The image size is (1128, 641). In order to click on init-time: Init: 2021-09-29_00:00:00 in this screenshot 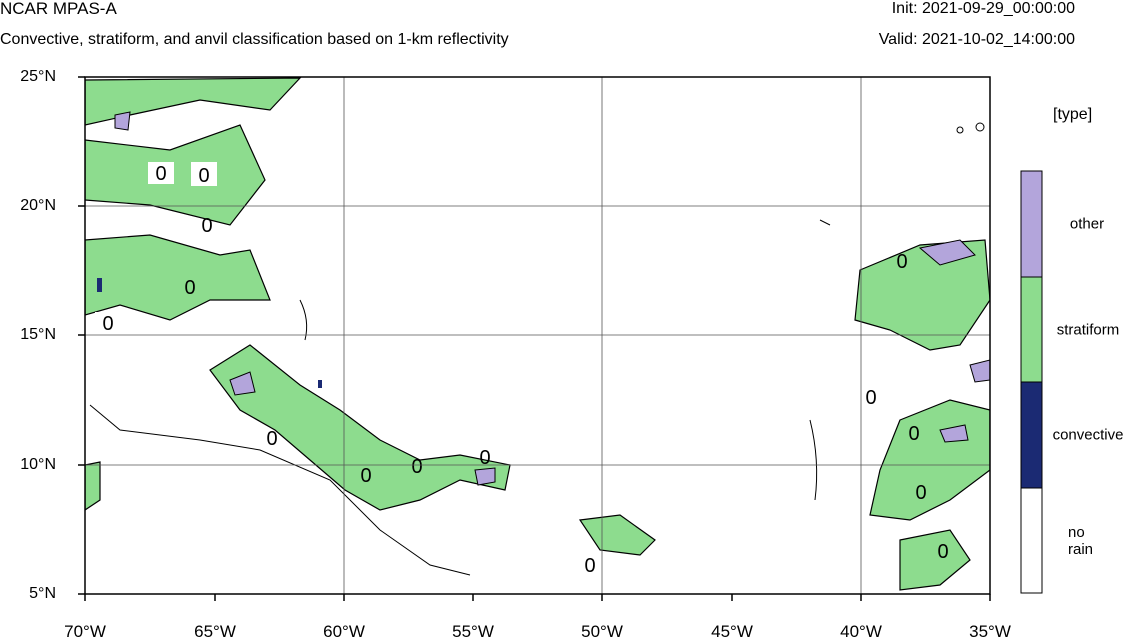, I will do `click(983, 8)`.